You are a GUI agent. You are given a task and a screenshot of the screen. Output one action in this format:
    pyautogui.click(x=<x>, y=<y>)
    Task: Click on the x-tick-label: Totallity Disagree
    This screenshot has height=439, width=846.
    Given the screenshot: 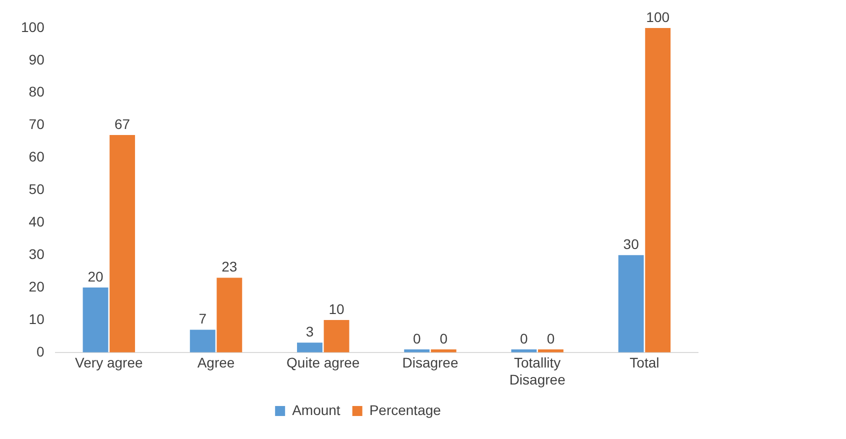 What is the action you would take?
    pyautogui.click(x=537, y=371)
    